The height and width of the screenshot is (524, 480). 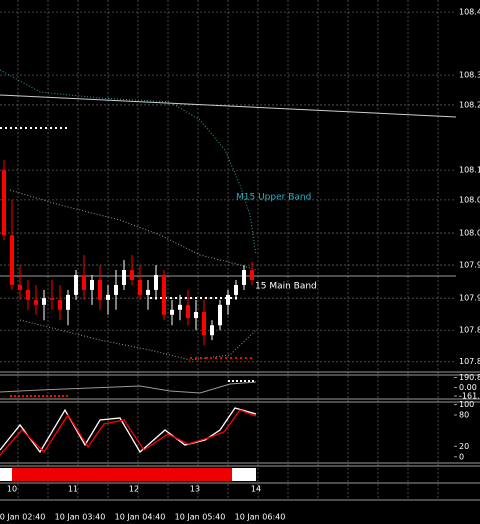 I want to click on time-label: 10 Jan 05:40, so click(x=200, y=517).